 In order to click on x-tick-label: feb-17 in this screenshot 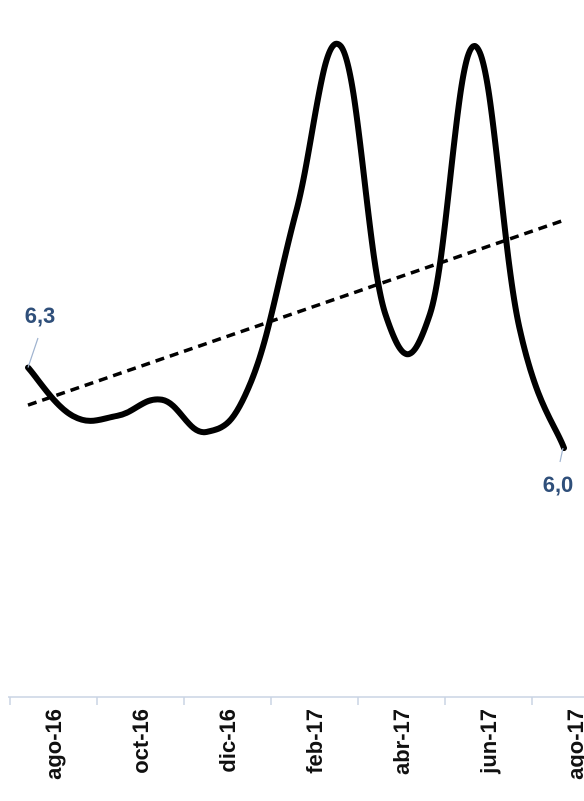, I will do `click(314, 741)`.